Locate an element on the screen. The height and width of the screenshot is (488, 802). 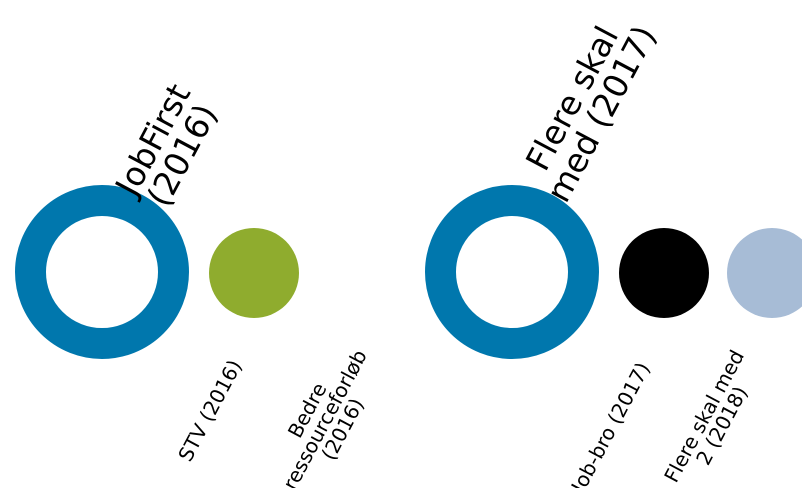
stv-dot is located at coordinates (254, 273).